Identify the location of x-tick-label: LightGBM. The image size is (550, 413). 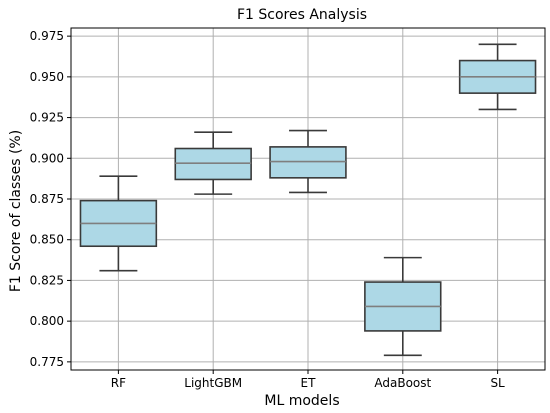
(213, 383).